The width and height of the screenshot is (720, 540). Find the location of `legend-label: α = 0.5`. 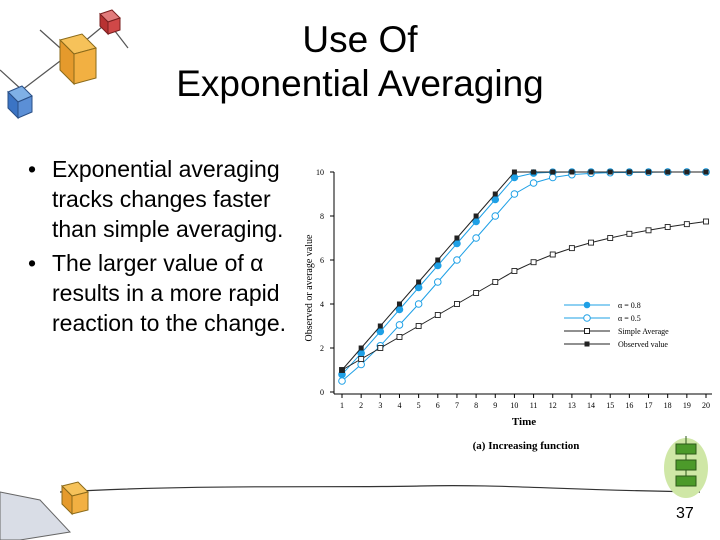

legend-label: α = 0.5 is located at coordinates (629, 318).